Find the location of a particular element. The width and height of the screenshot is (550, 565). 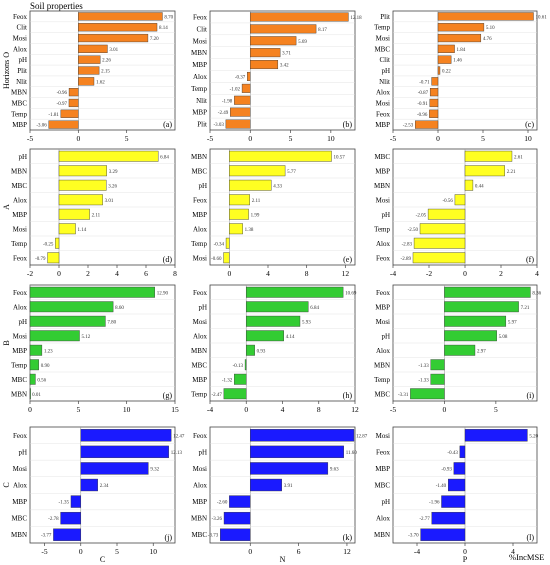

category-label: MBN is located at coordinates (19, 93).